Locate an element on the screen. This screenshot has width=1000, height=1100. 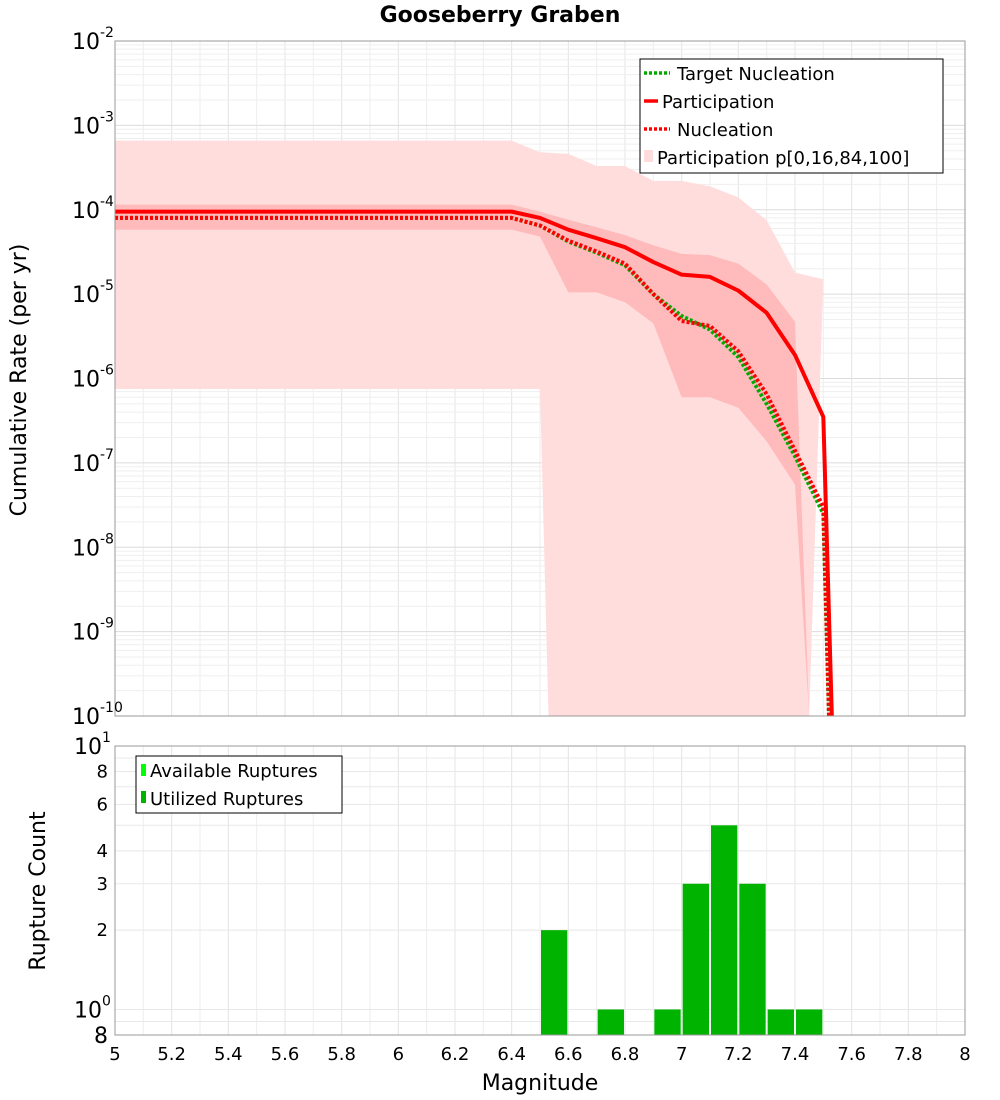
x-tick-label: 5.2 is located at coordinates (171, 1054).